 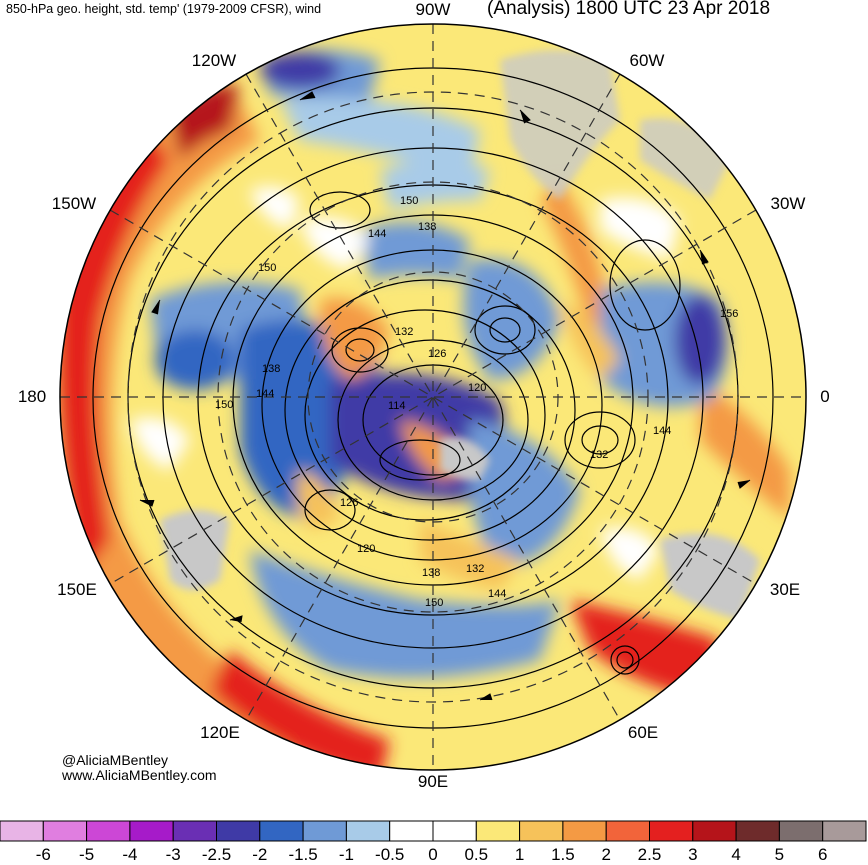 I want to click on lon-label-90e: 90E, so click(x=433, y=781).